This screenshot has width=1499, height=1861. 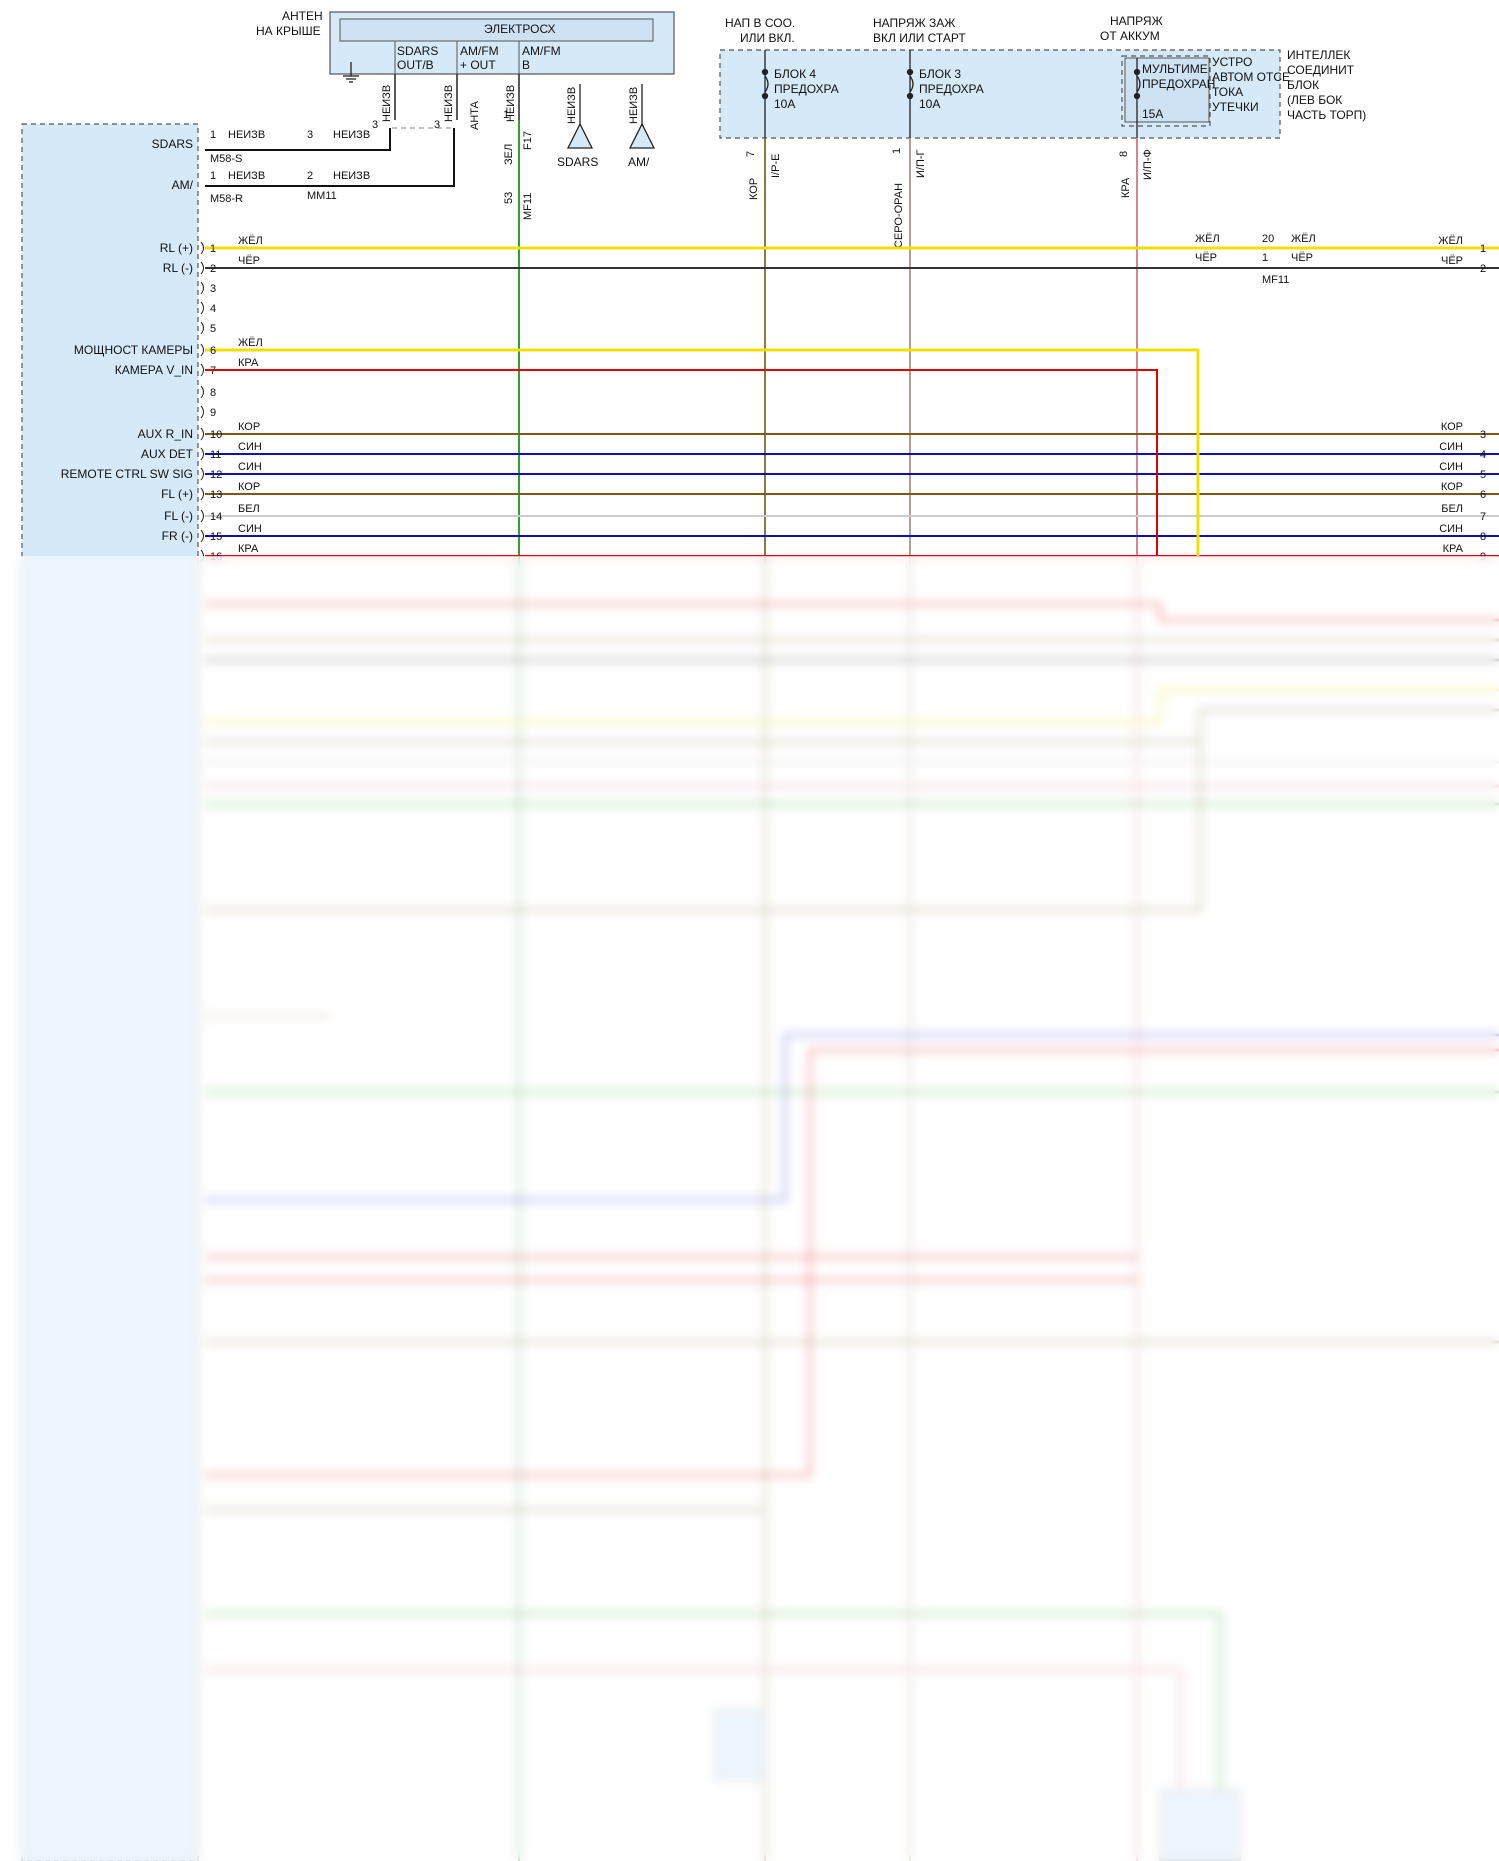 I want to click on am-antenna-label: AM/, so click(x=639, y=162).